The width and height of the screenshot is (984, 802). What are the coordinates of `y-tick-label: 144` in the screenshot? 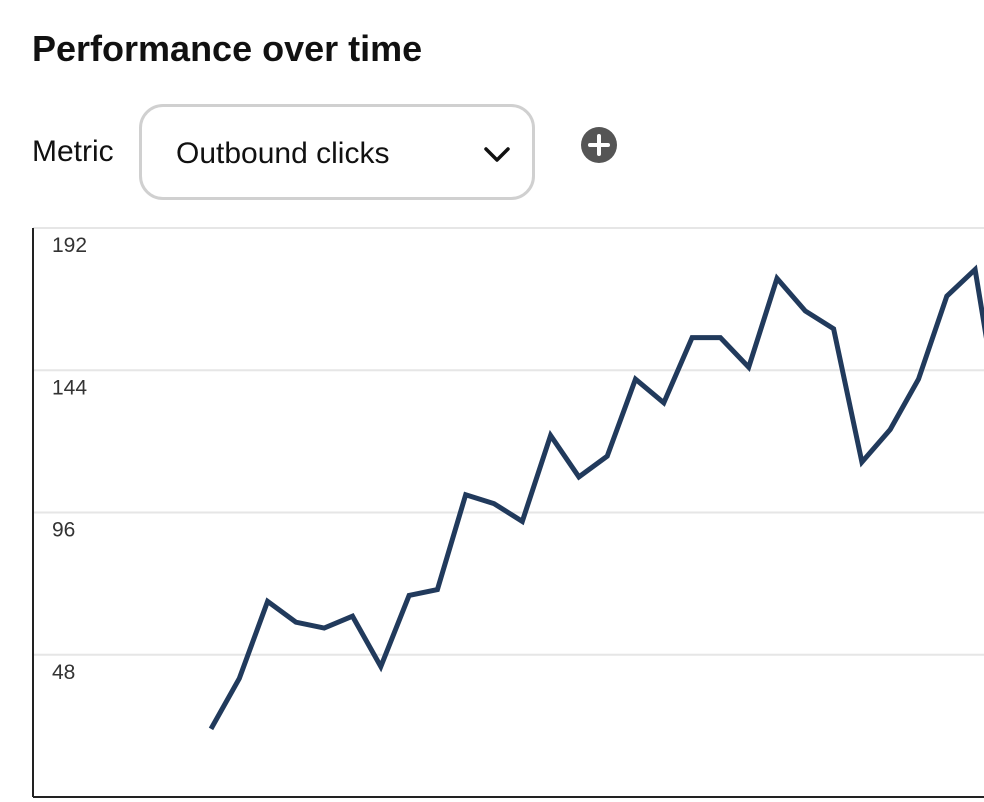 It's located at (69, 387).